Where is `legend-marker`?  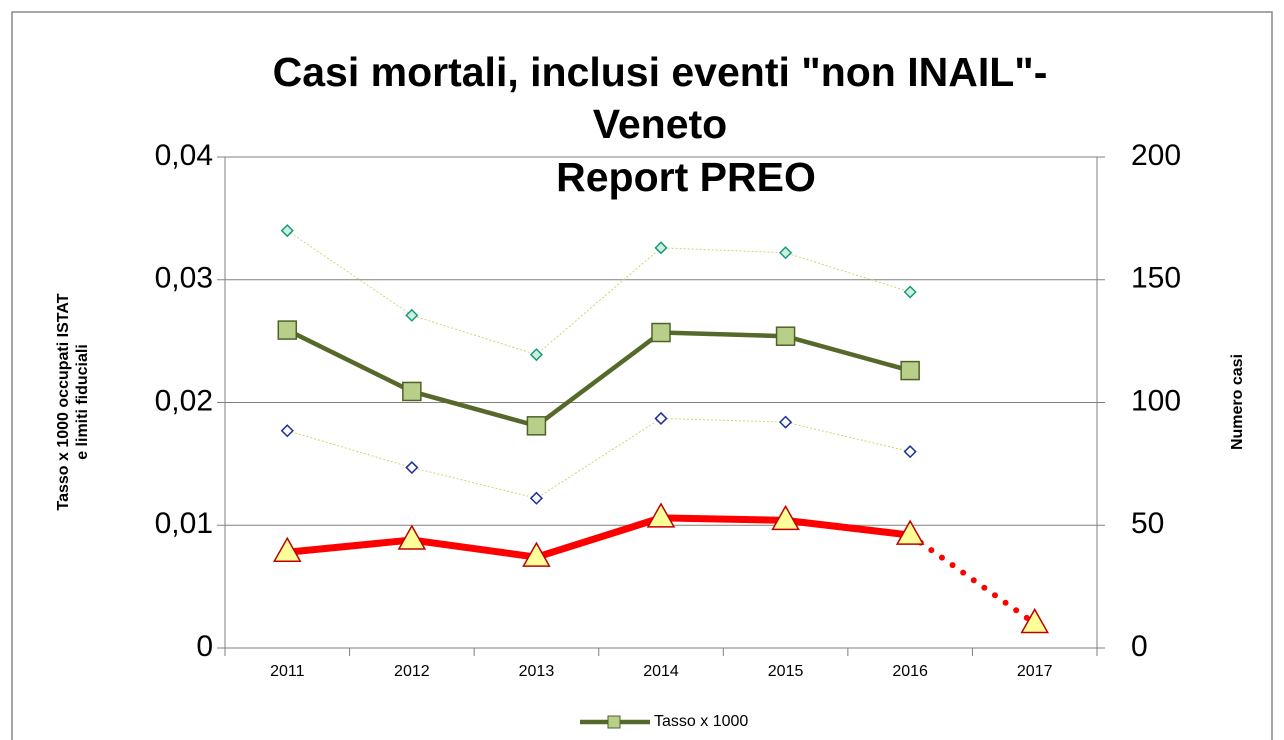
legend-marker is located at coordinates (614, 722).